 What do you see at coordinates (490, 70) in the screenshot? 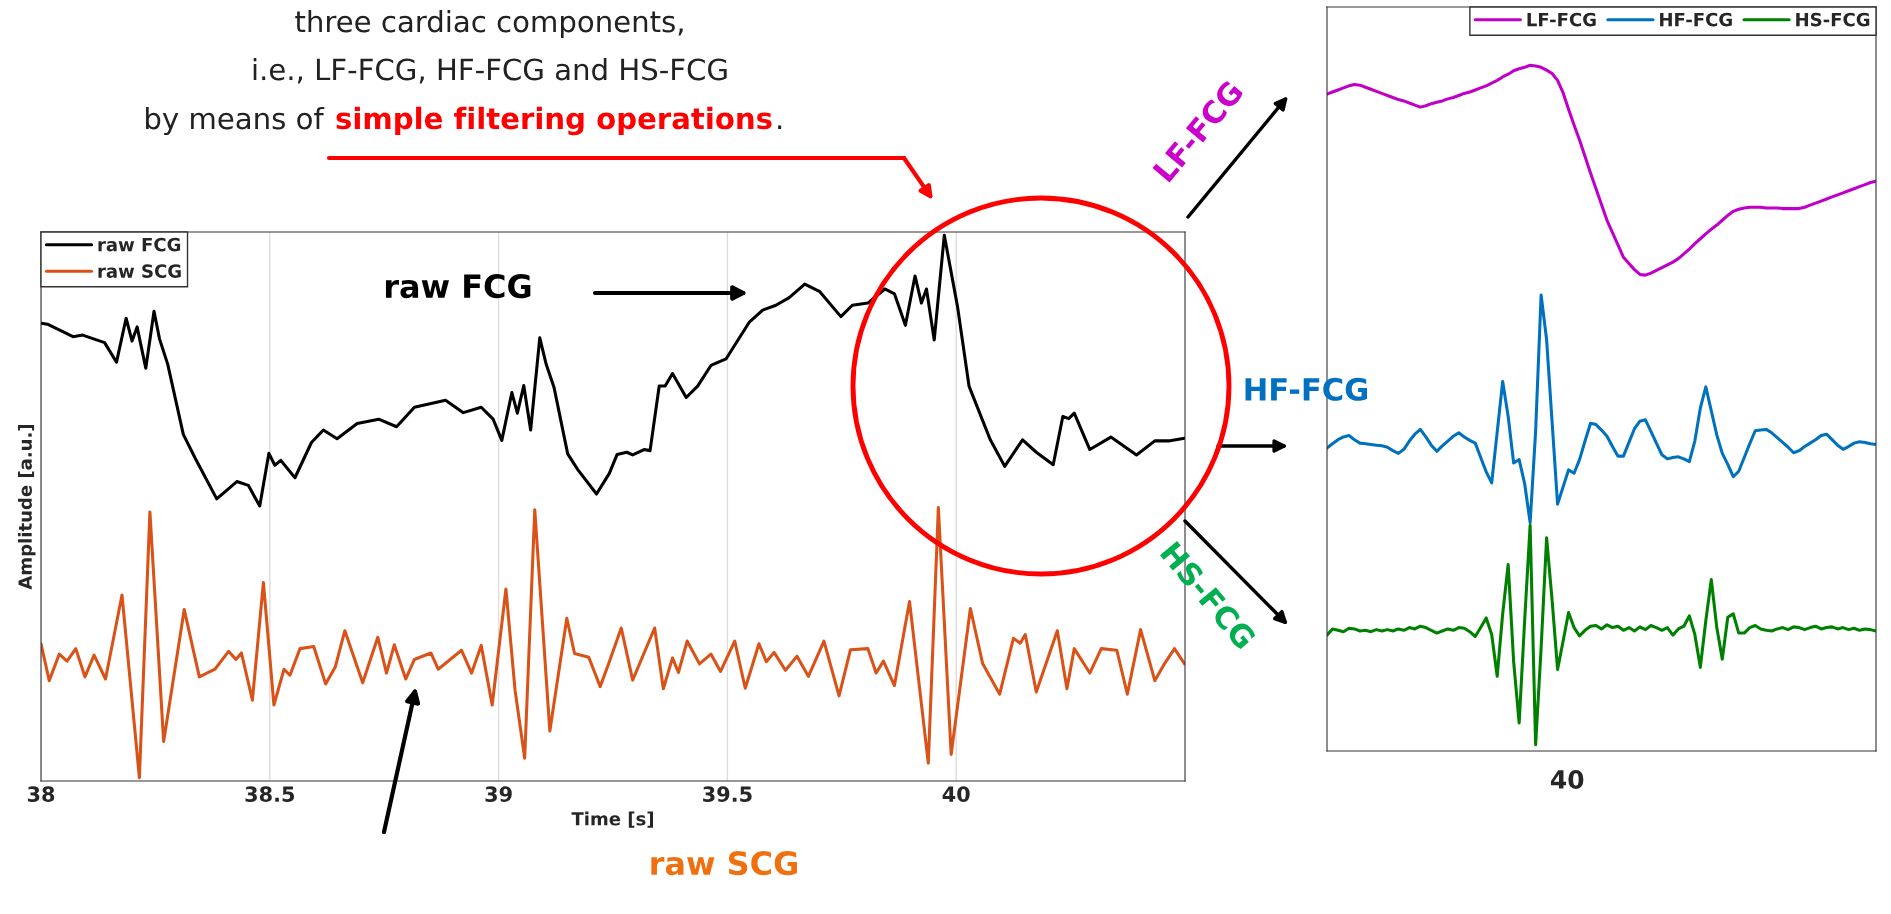
I see `text: i.e., LF-FCG, HF-FCG and HS-FCG` at bounding box center [490, 70].